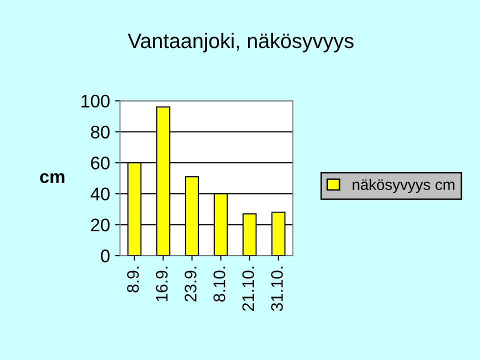  What do you see at coordinates (100, 194) in the screenshot?
I see `y-tick-label: 40` at bounding box center [100, 194].